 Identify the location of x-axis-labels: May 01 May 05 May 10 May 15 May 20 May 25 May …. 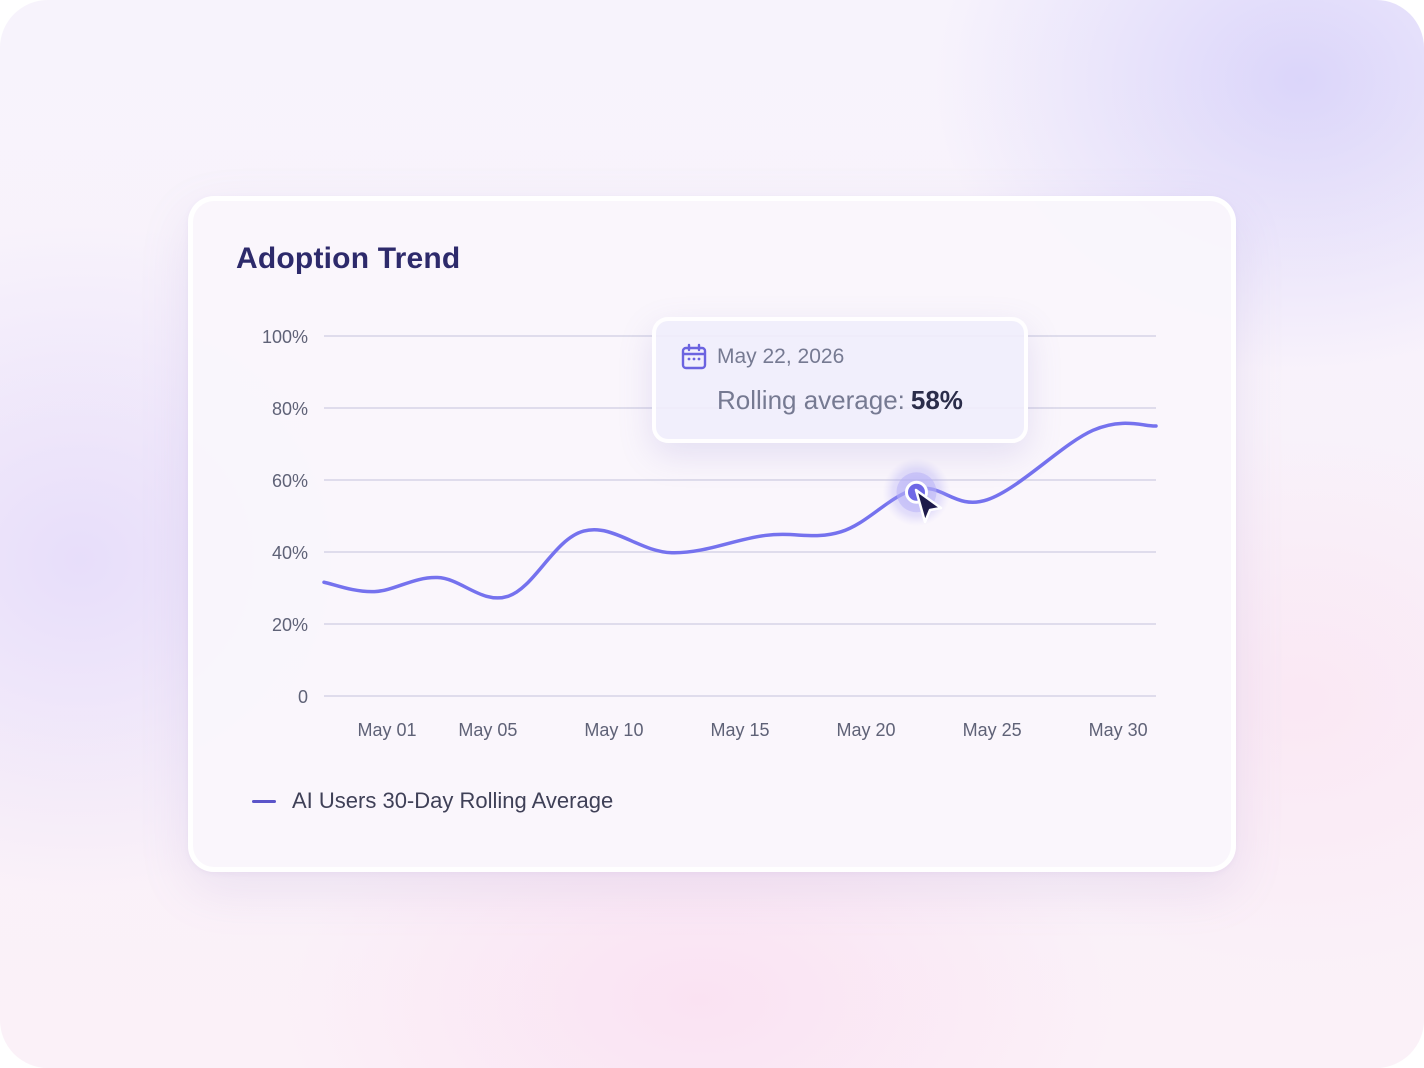
(753, 730).